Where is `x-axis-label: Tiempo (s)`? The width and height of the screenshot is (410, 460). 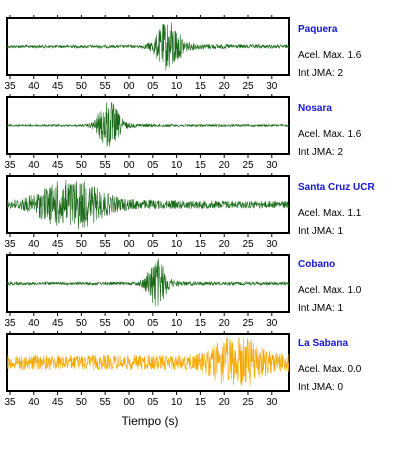
x-axis-label: Tiempo (s) is located at coordinates (150, 421).